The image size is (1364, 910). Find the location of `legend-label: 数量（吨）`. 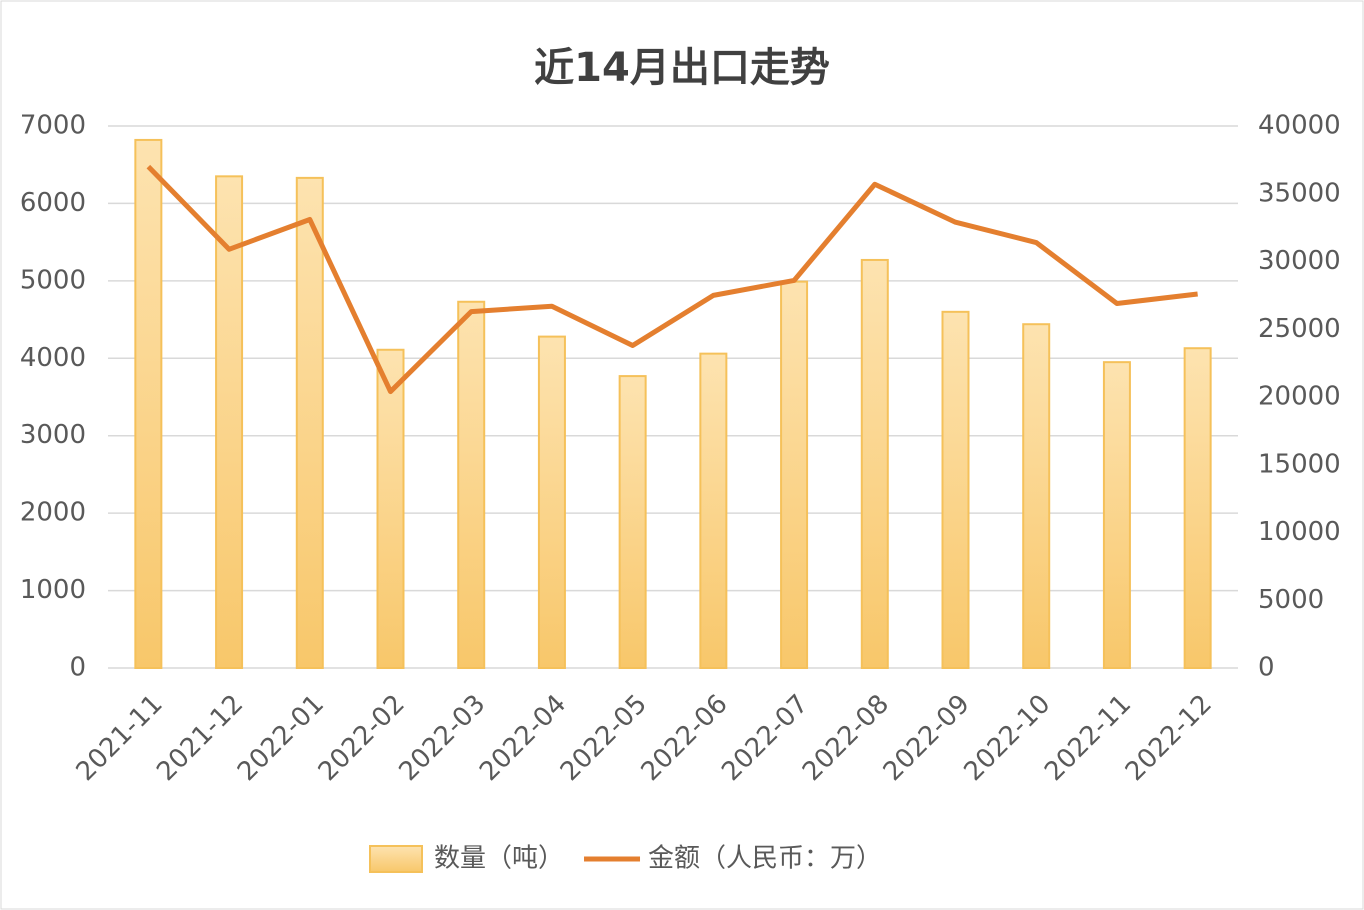

legend-label: 数量（吨） is located at coordinates (499, 859).